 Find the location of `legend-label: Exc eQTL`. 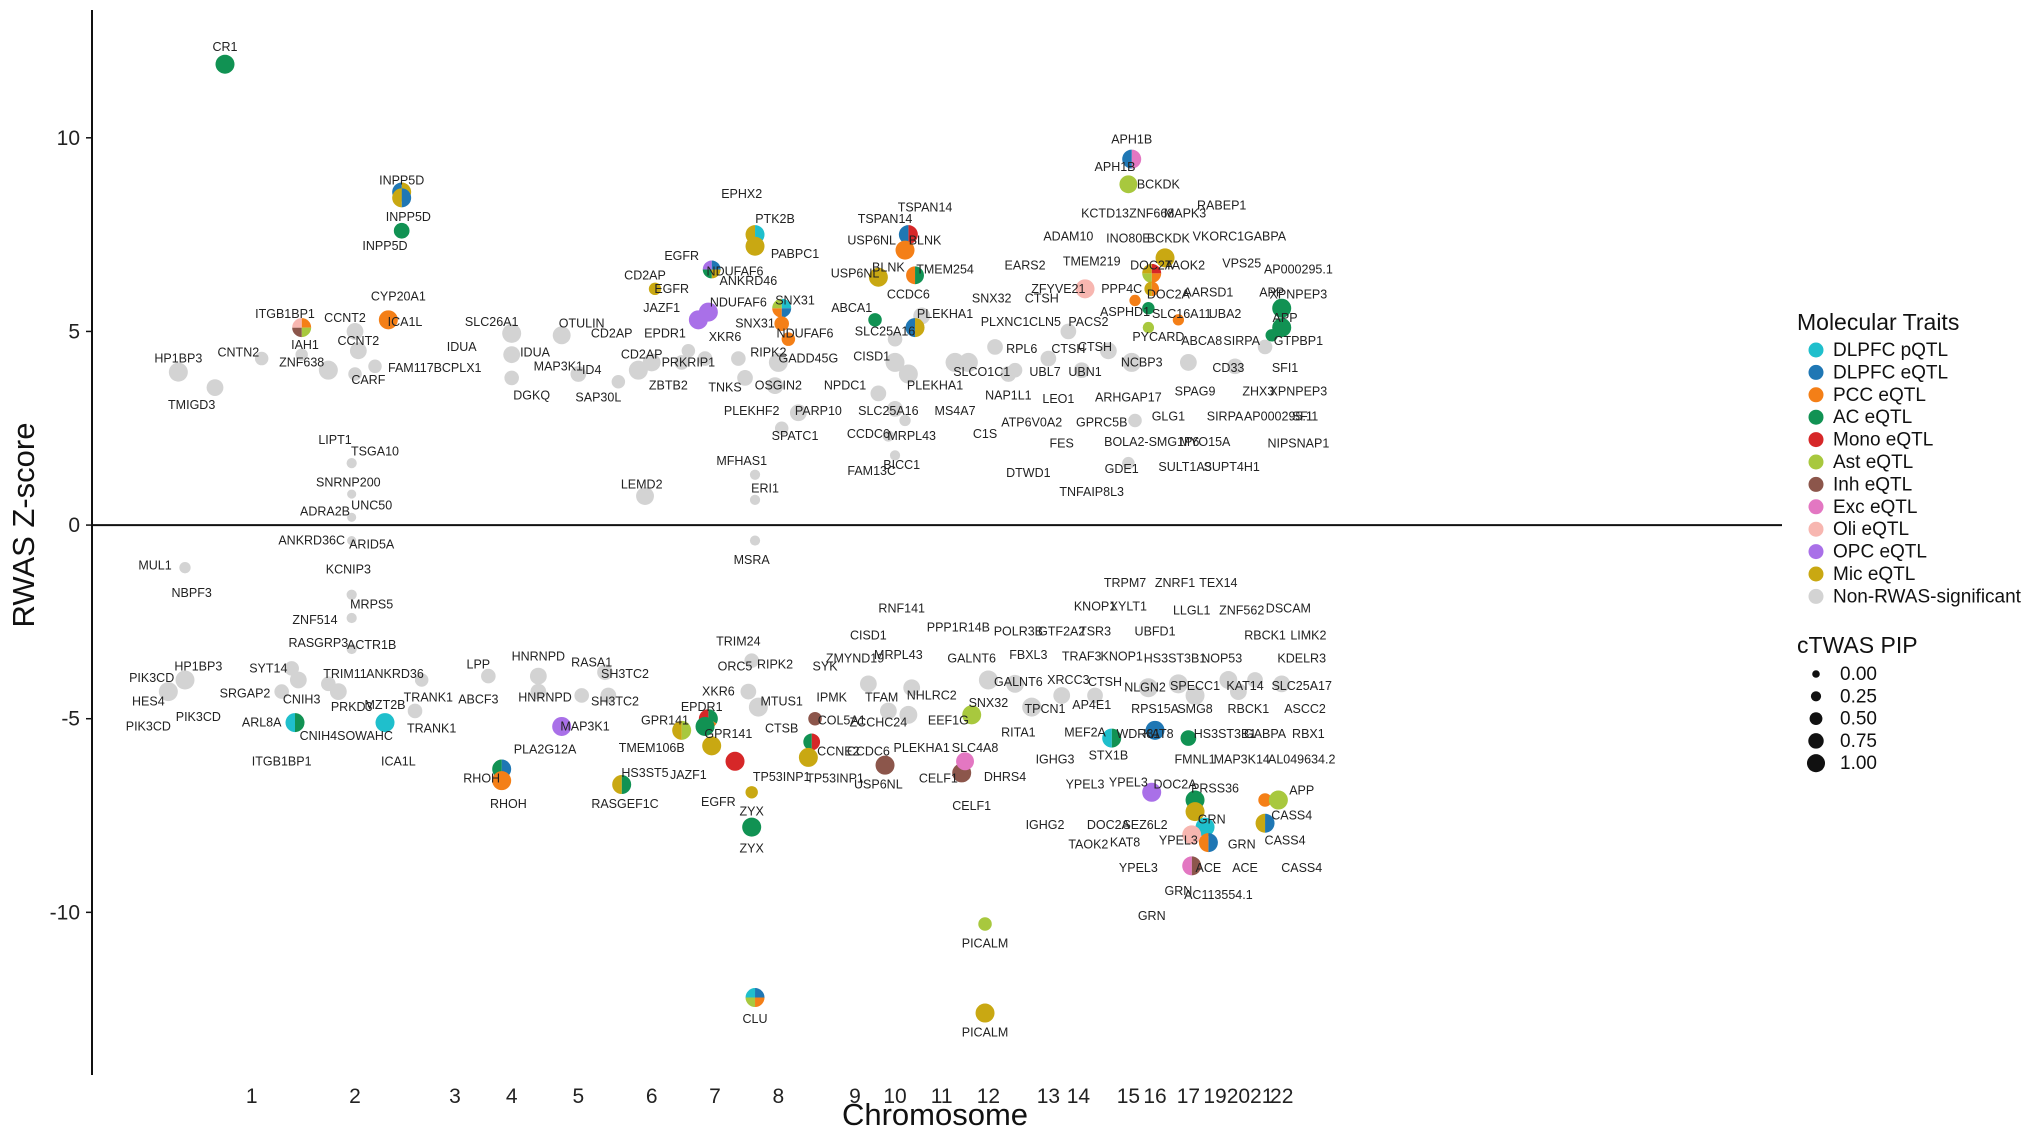

legend-label: Exc eQTL is located at coordinates (1875, 507).